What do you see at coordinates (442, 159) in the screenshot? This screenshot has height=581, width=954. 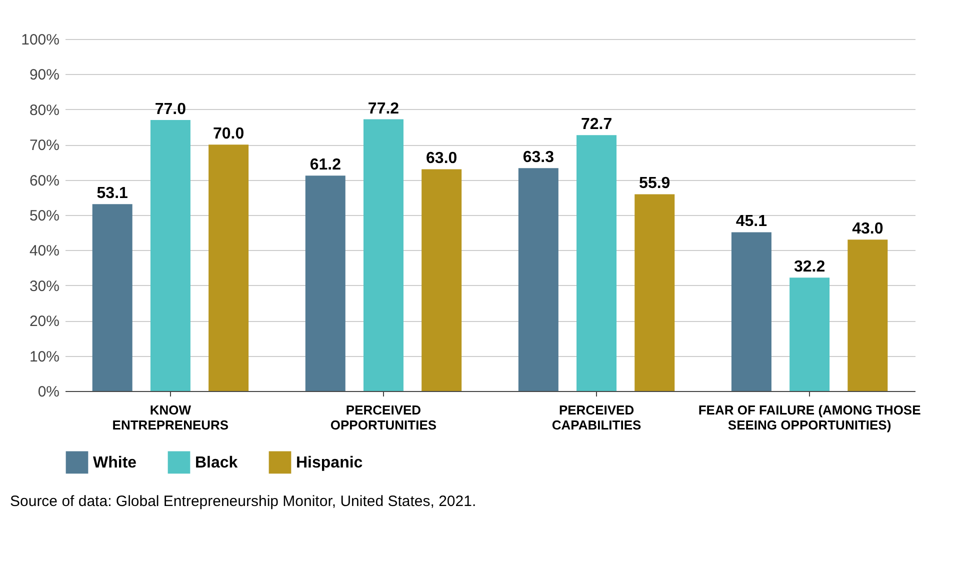 I see `data-label: 63.0` at bounding box center [442, 159].